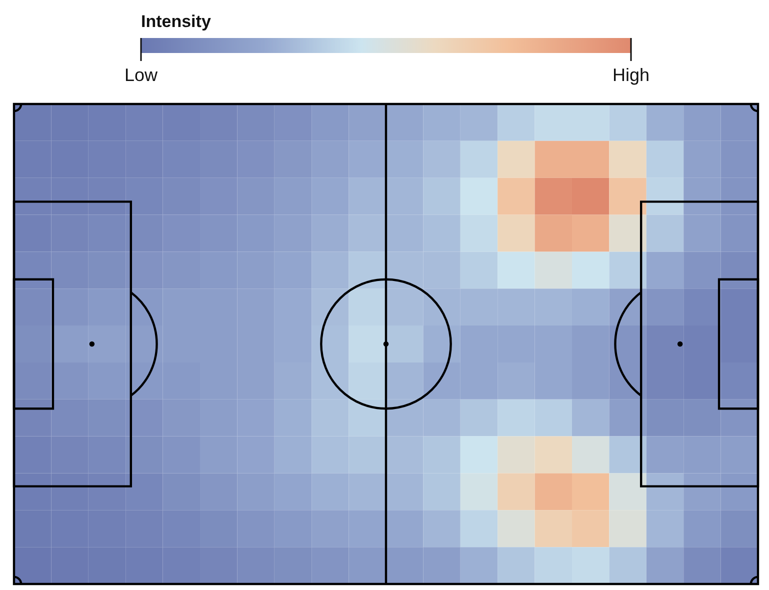 The height and width of the screenshot is (590, 769). What do you see at coordinates (141, 75) in the screenshot?
I see `color-bar-label: Low` at bounding box center [141, 75].